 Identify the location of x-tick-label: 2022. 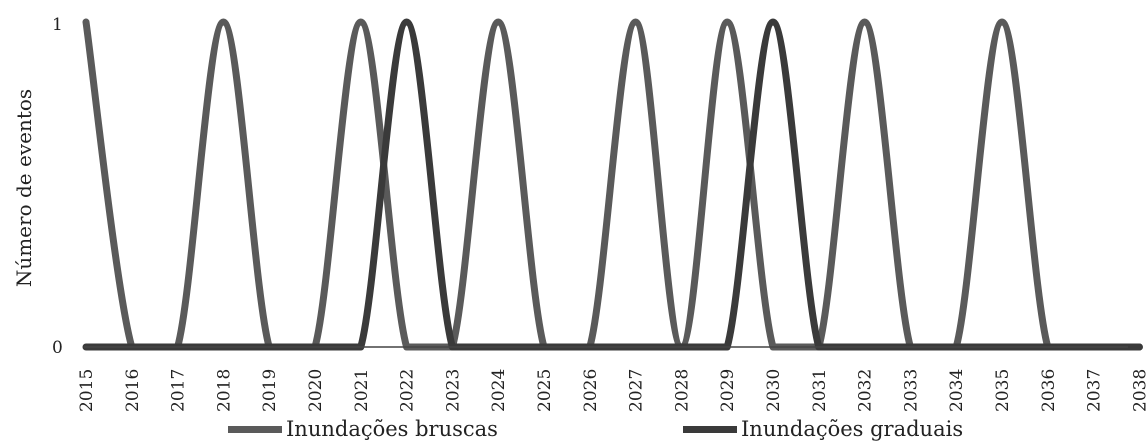
(408, 390).